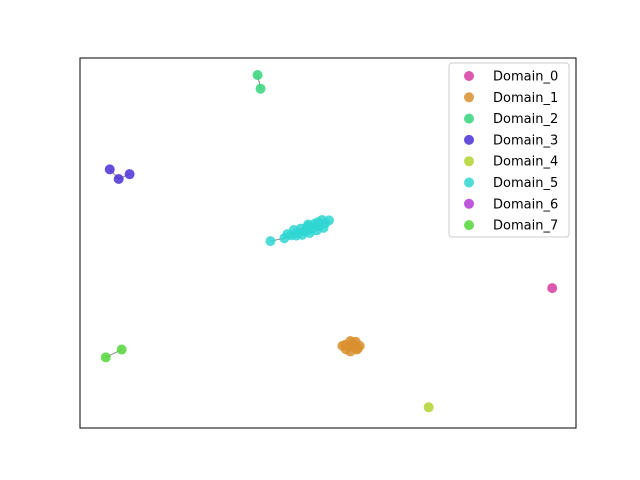 Image resolution: width=640 pixels, height=480 pixels. Describe the element at coordinates (525, 162) in the screenshot. I see `legend-label-domain-4: Domain_4` at that location.